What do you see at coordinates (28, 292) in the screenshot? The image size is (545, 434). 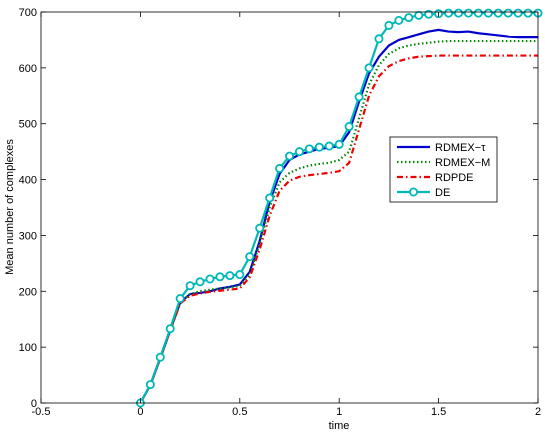 I see `y-tick-label-2: 200` at bounding box center [28, 292].